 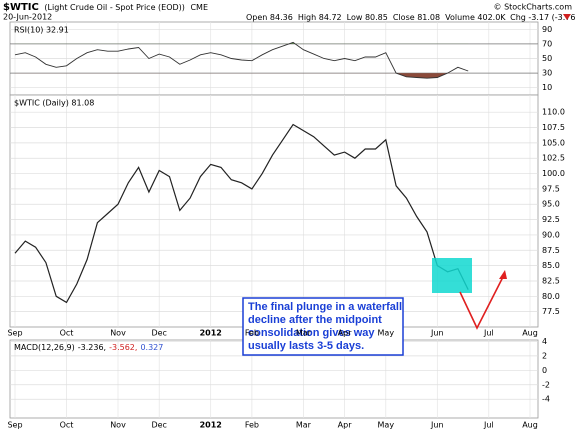 I want to click on panel-label: $WTIC (Daily) 81.08, so click(x=54, y=103).